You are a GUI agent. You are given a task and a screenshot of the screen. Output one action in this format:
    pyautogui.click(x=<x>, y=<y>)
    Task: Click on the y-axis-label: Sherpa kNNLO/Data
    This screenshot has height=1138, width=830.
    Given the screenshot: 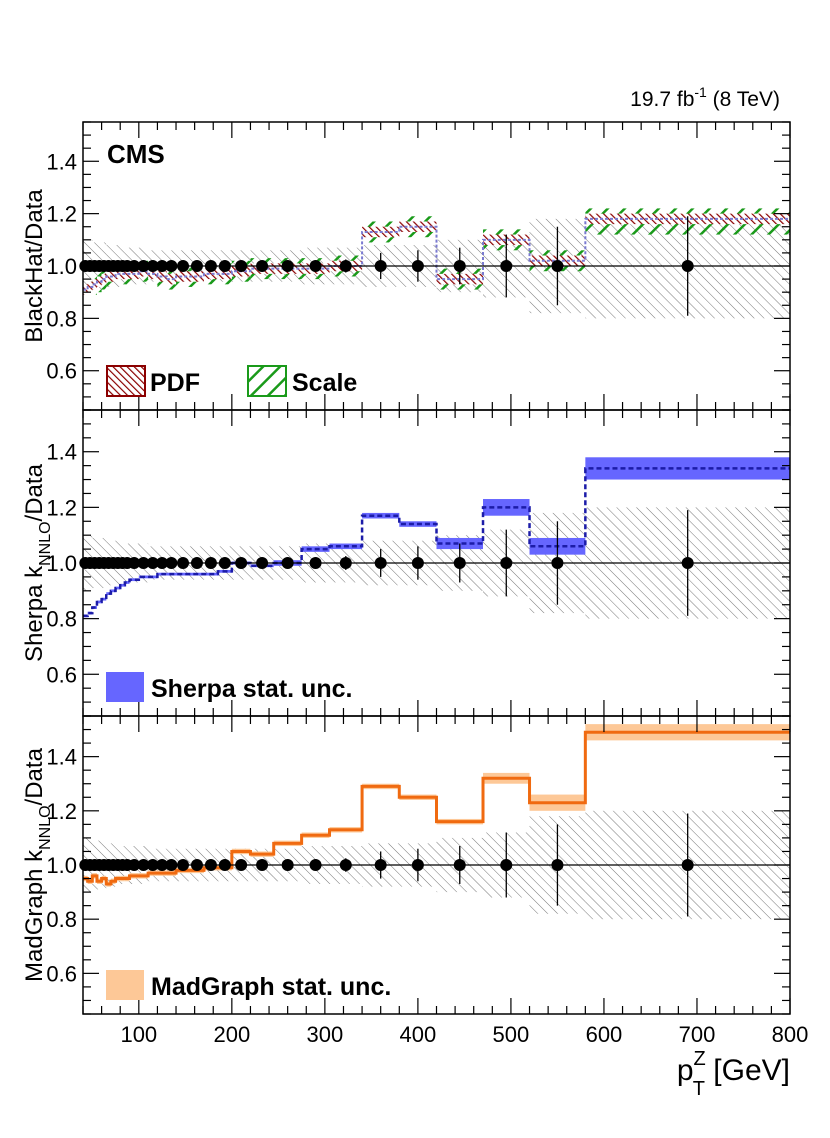 What is the action you would take?
    pyautogui.click(x=37, y=562)
    